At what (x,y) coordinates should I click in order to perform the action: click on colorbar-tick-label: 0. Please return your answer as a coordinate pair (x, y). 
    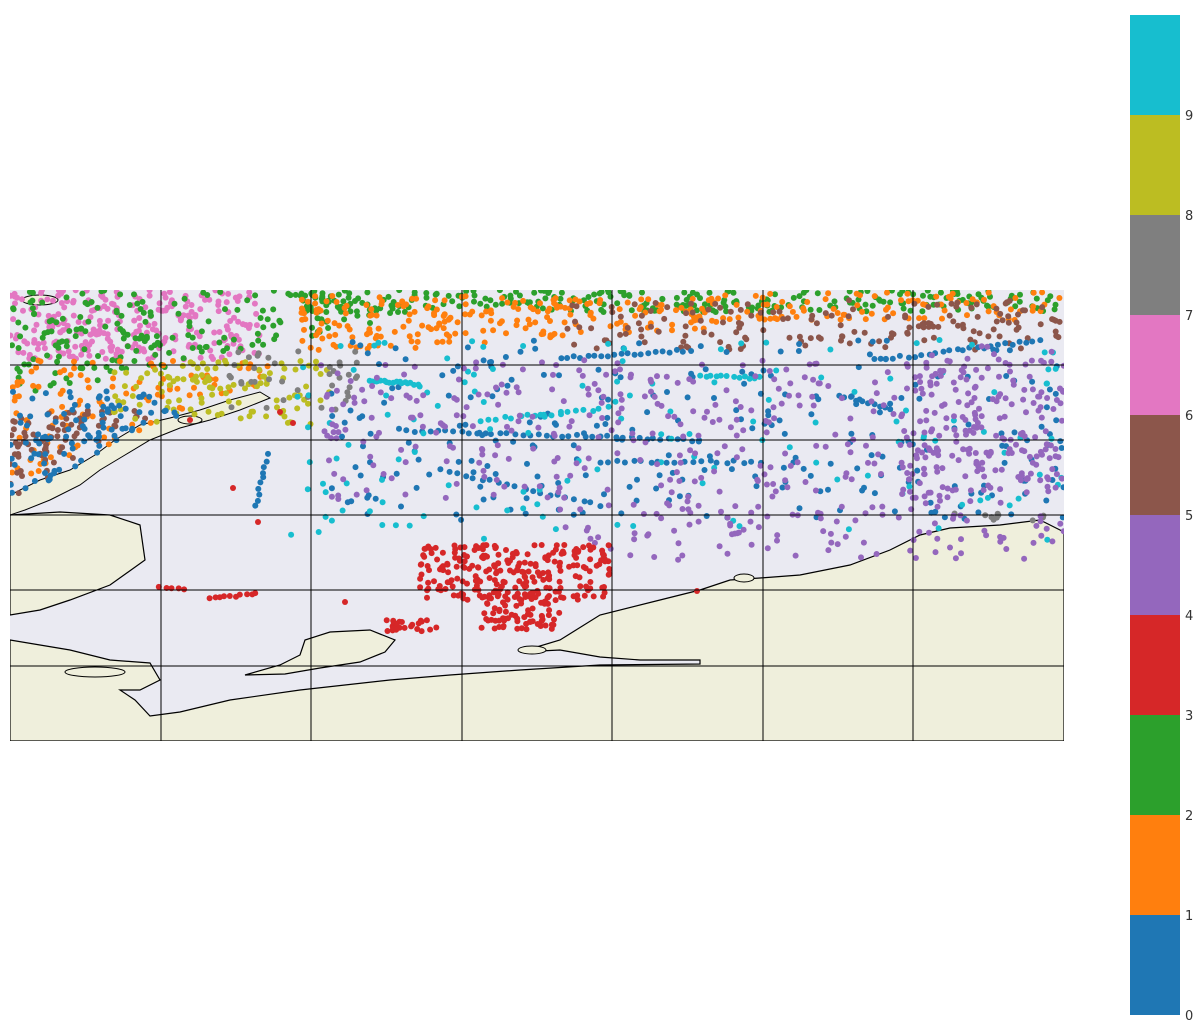
    Looking at the image, I should click on (1189, 1016).